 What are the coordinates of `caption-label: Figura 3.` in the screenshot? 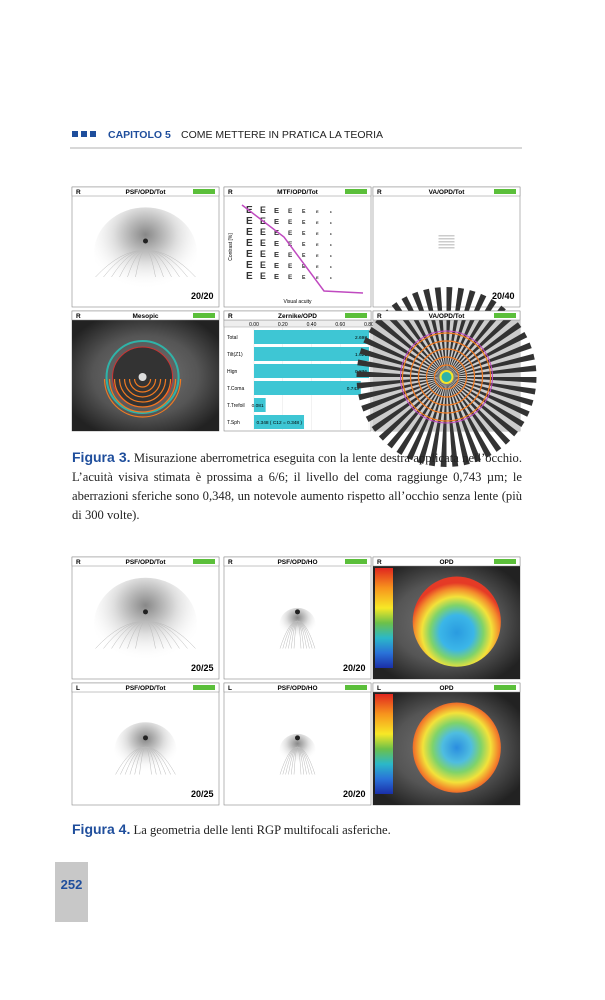 It's located at (101, 457).